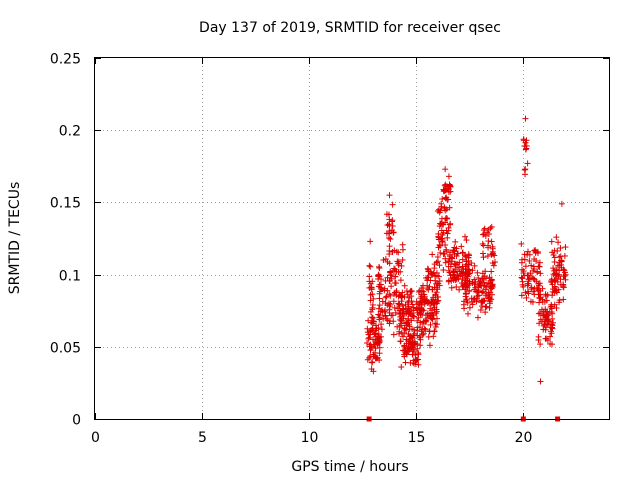 The width and height of the screenshot is (640, 480). Describe the element at coordinates (65, 349) in the screenshot. I see `y-tick-label: 0.05` at that location.